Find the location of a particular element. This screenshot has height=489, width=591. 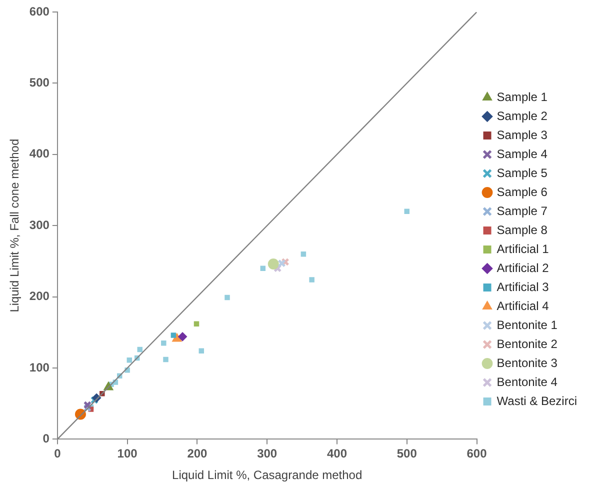

y-tick-label: 500 is located at coordinates (39, 83).